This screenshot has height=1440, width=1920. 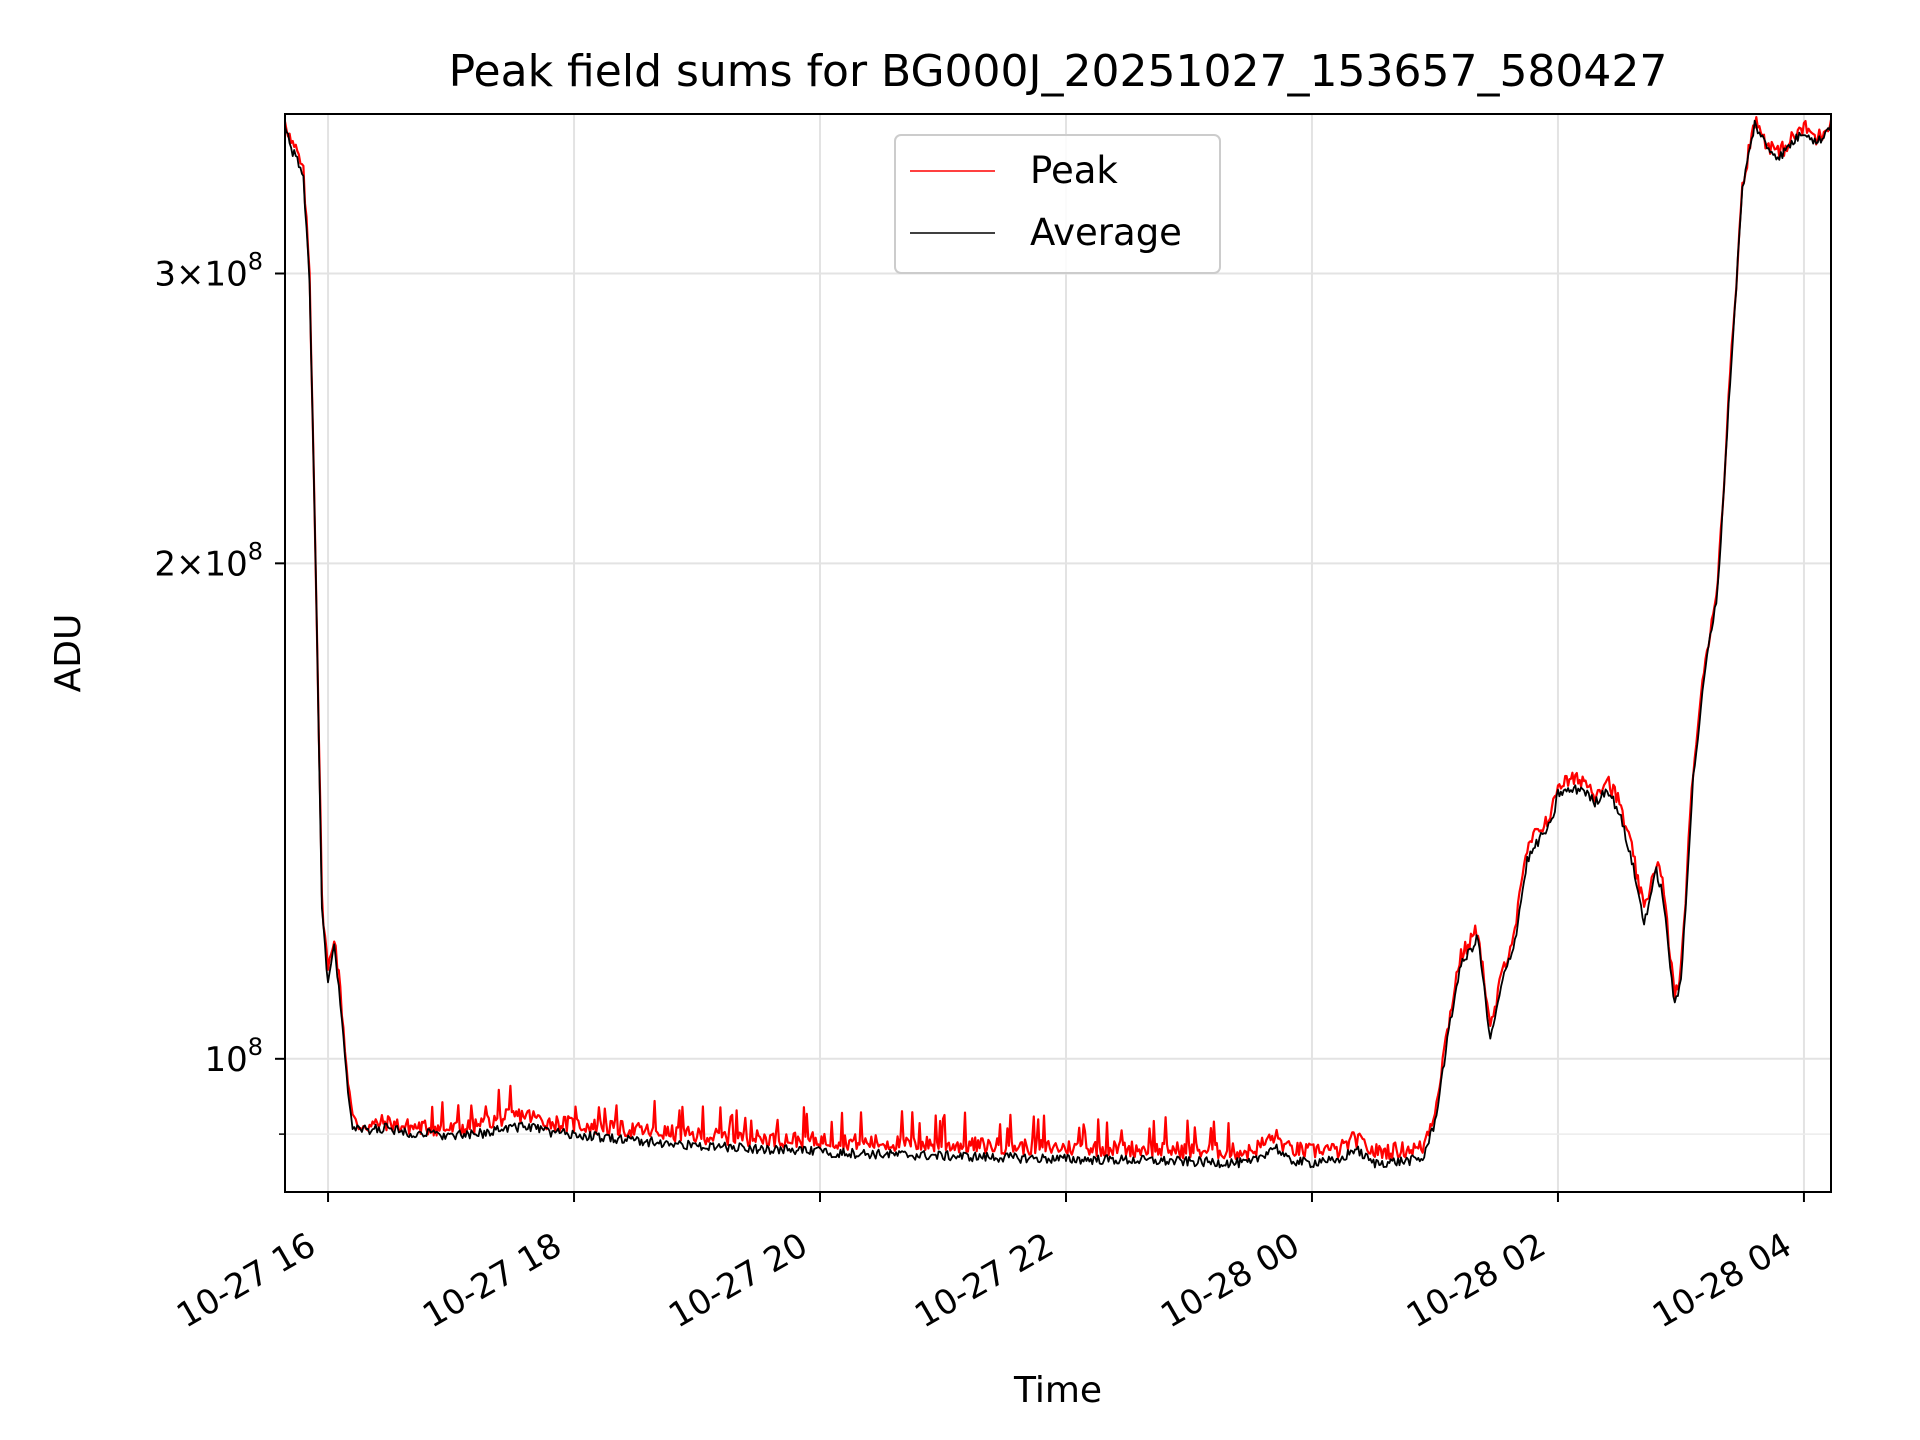 I want to click on y-tick-mantissa: 3, so click(x=165, y=275).